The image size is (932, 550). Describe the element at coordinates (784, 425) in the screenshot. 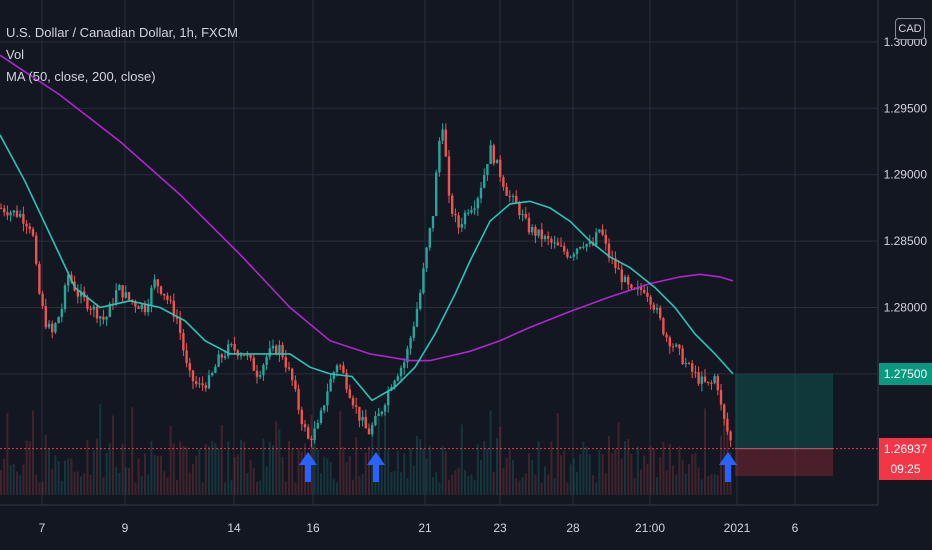

I see `position-box` at that location.